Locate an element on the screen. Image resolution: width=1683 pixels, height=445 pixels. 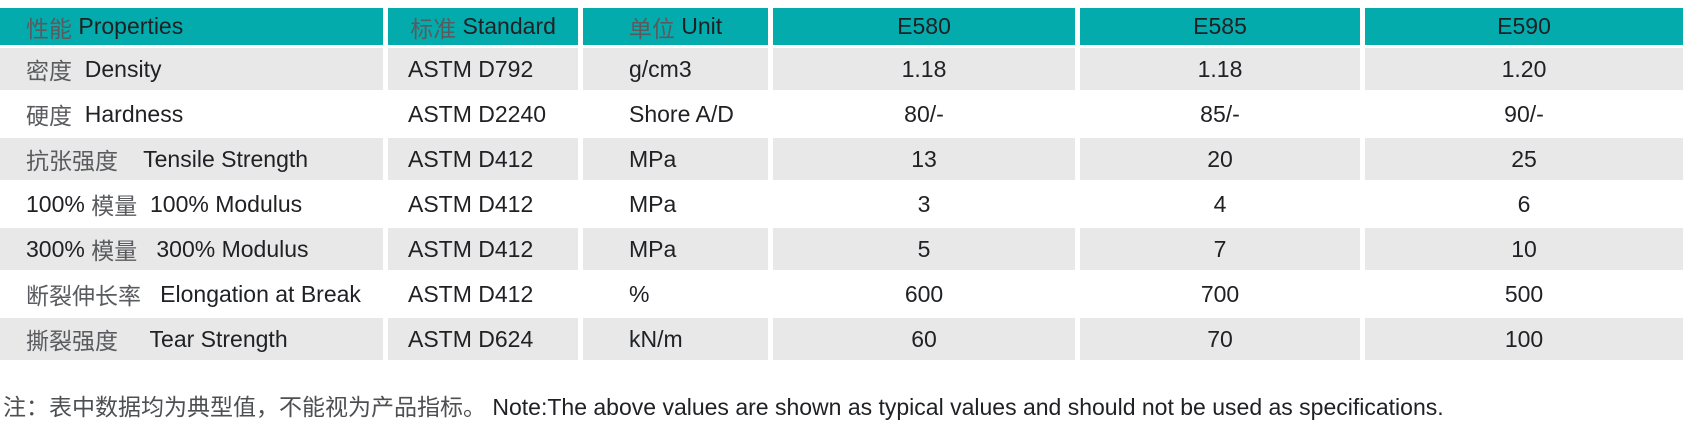
cjk-text: 标准 is located at coordinates (433, 28).